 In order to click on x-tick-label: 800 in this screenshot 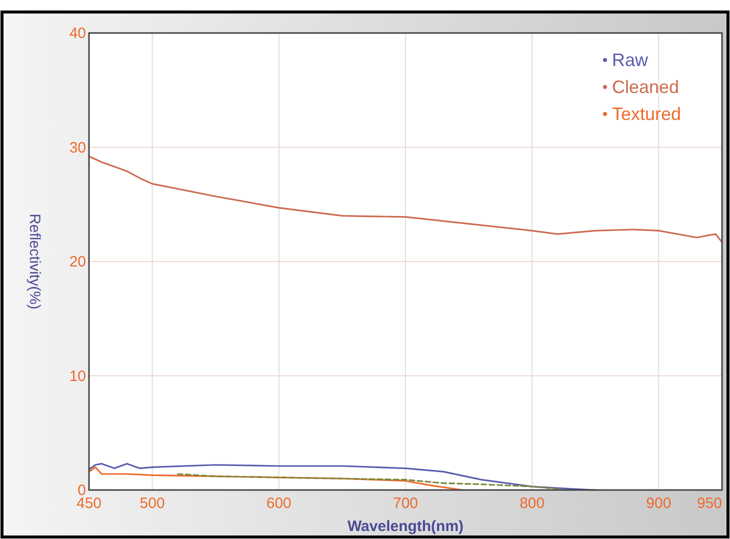, I will do `click(532, 503)`.